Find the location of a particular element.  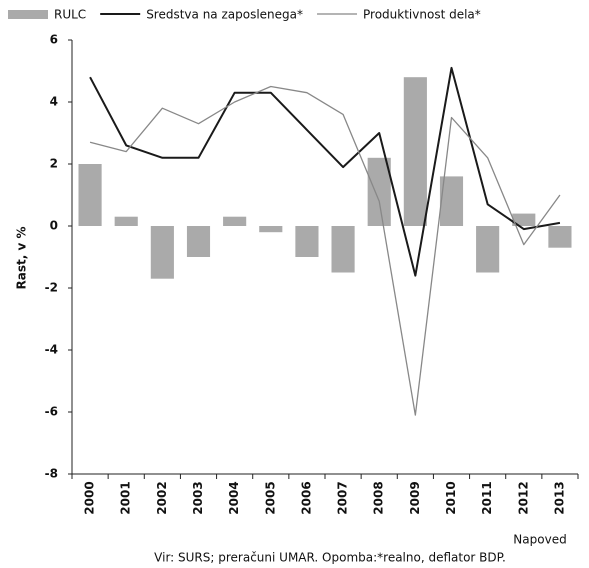

x-tick-label: 2005 is located at coordinates (270, 497).